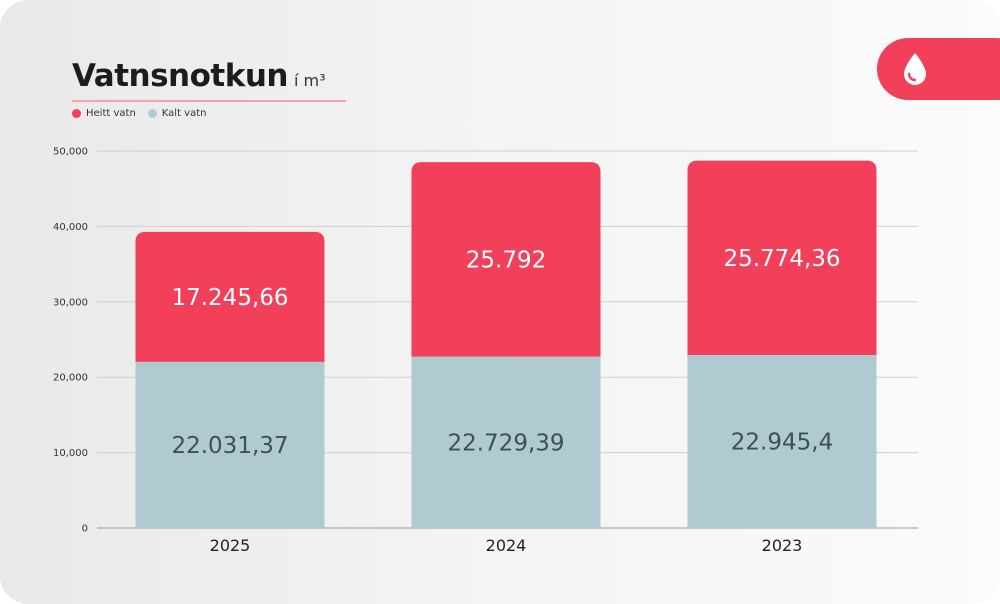 This screenshot has height=604, width=1000. I want to click on data-label-hot: 25.792, so click(506, 260).